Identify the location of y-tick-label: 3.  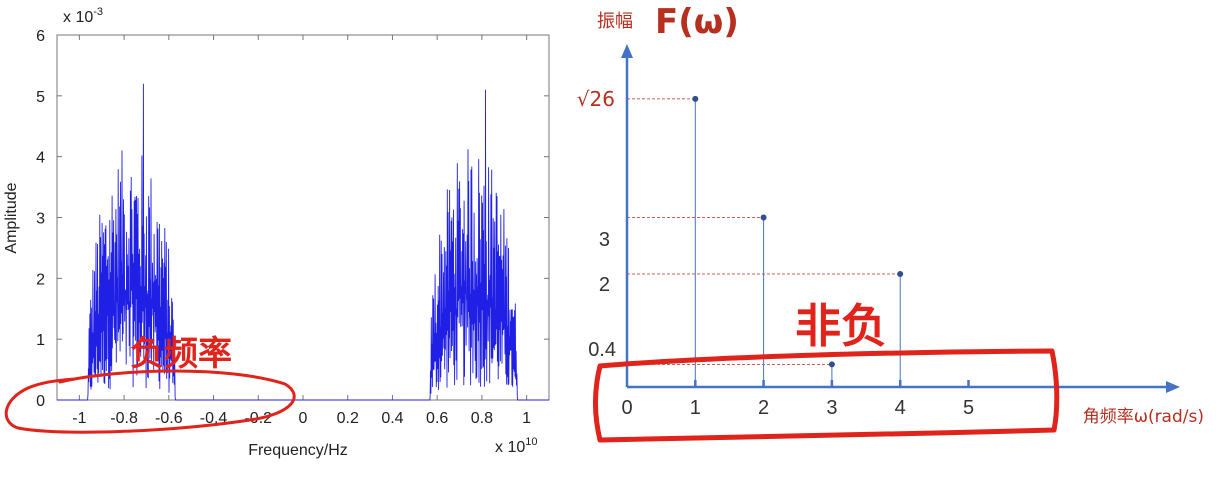
(40, 219).